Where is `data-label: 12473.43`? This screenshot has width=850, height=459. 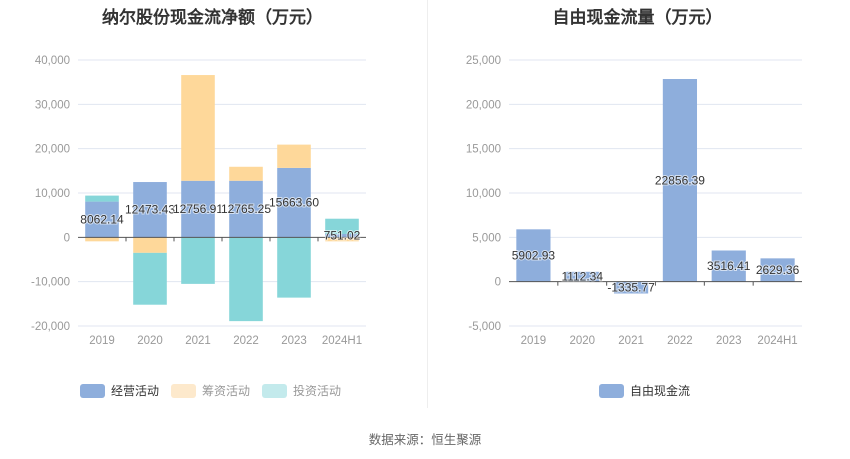
data-label: 12473.43 is located at coordinates (150, 210).